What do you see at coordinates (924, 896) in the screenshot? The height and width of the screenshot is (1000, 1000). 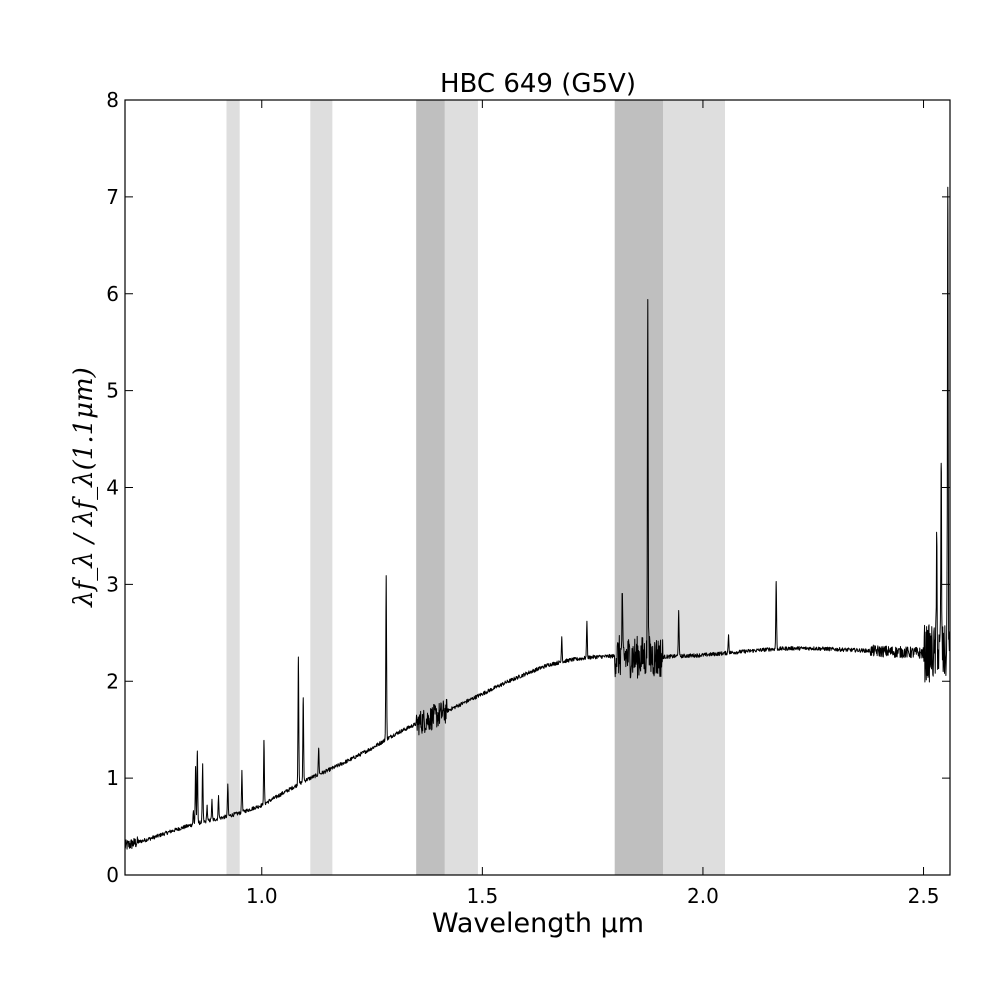 I see `x-tick-label: 2.5` at bounding box center [924, 896].